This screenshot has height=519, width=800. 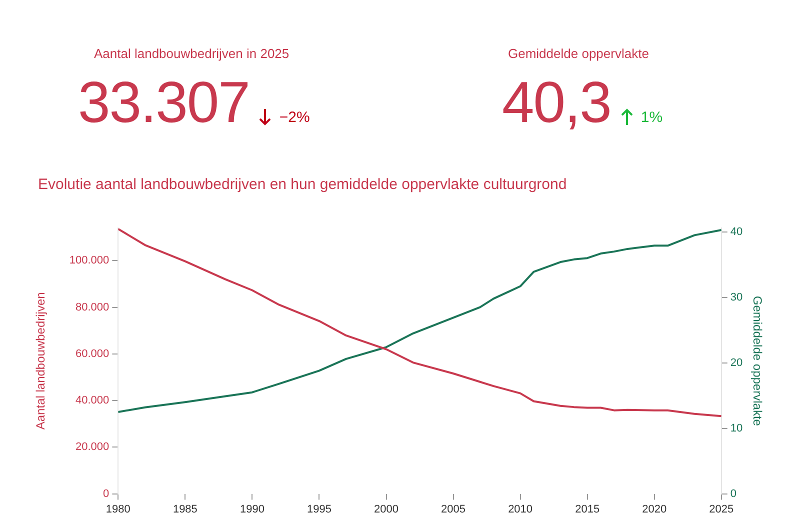 I want to click on text: Gemiddelde oppervlakte, so click(x=579, y=53).